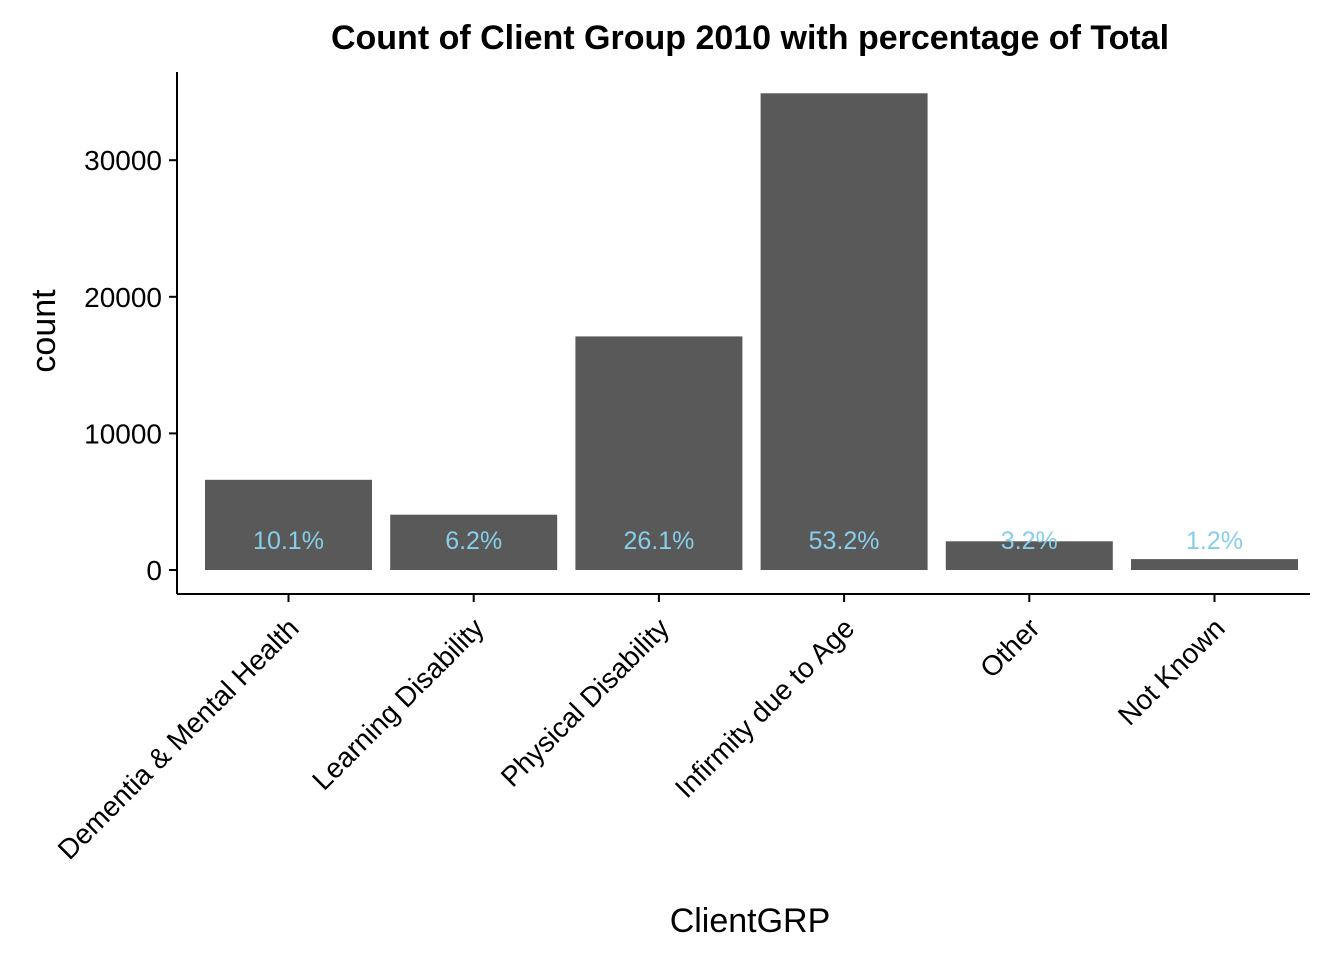 Image resolution: width=1344 pixels, height=960 pixels. What do you see at coordinates (1009, 647) in the screenshot?
I see `x-tick-label: Other` at bounding box center [1009, 647].